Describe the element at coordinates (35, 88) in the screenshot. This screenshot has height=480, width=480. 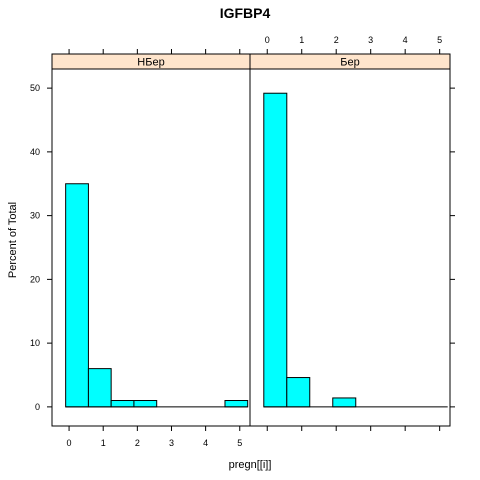
I see `y-tick-label: 50` at that location.